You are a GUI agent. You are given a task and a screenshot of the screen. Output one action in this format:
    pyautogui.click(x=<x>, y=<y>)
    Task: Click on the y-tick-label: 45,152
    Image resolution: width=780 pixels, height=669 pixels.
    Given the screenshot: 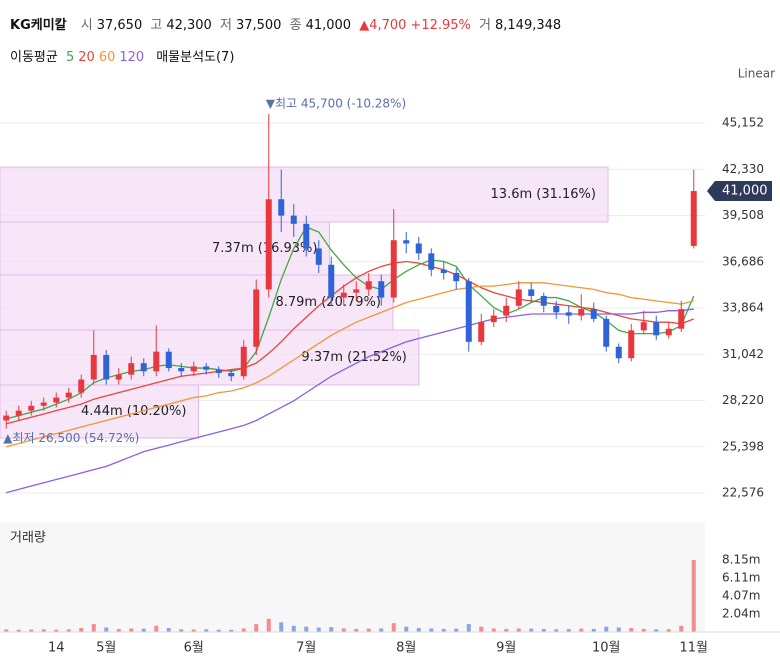 What is the action you would take?
    pyautogui.click(x=743, y=123)
    